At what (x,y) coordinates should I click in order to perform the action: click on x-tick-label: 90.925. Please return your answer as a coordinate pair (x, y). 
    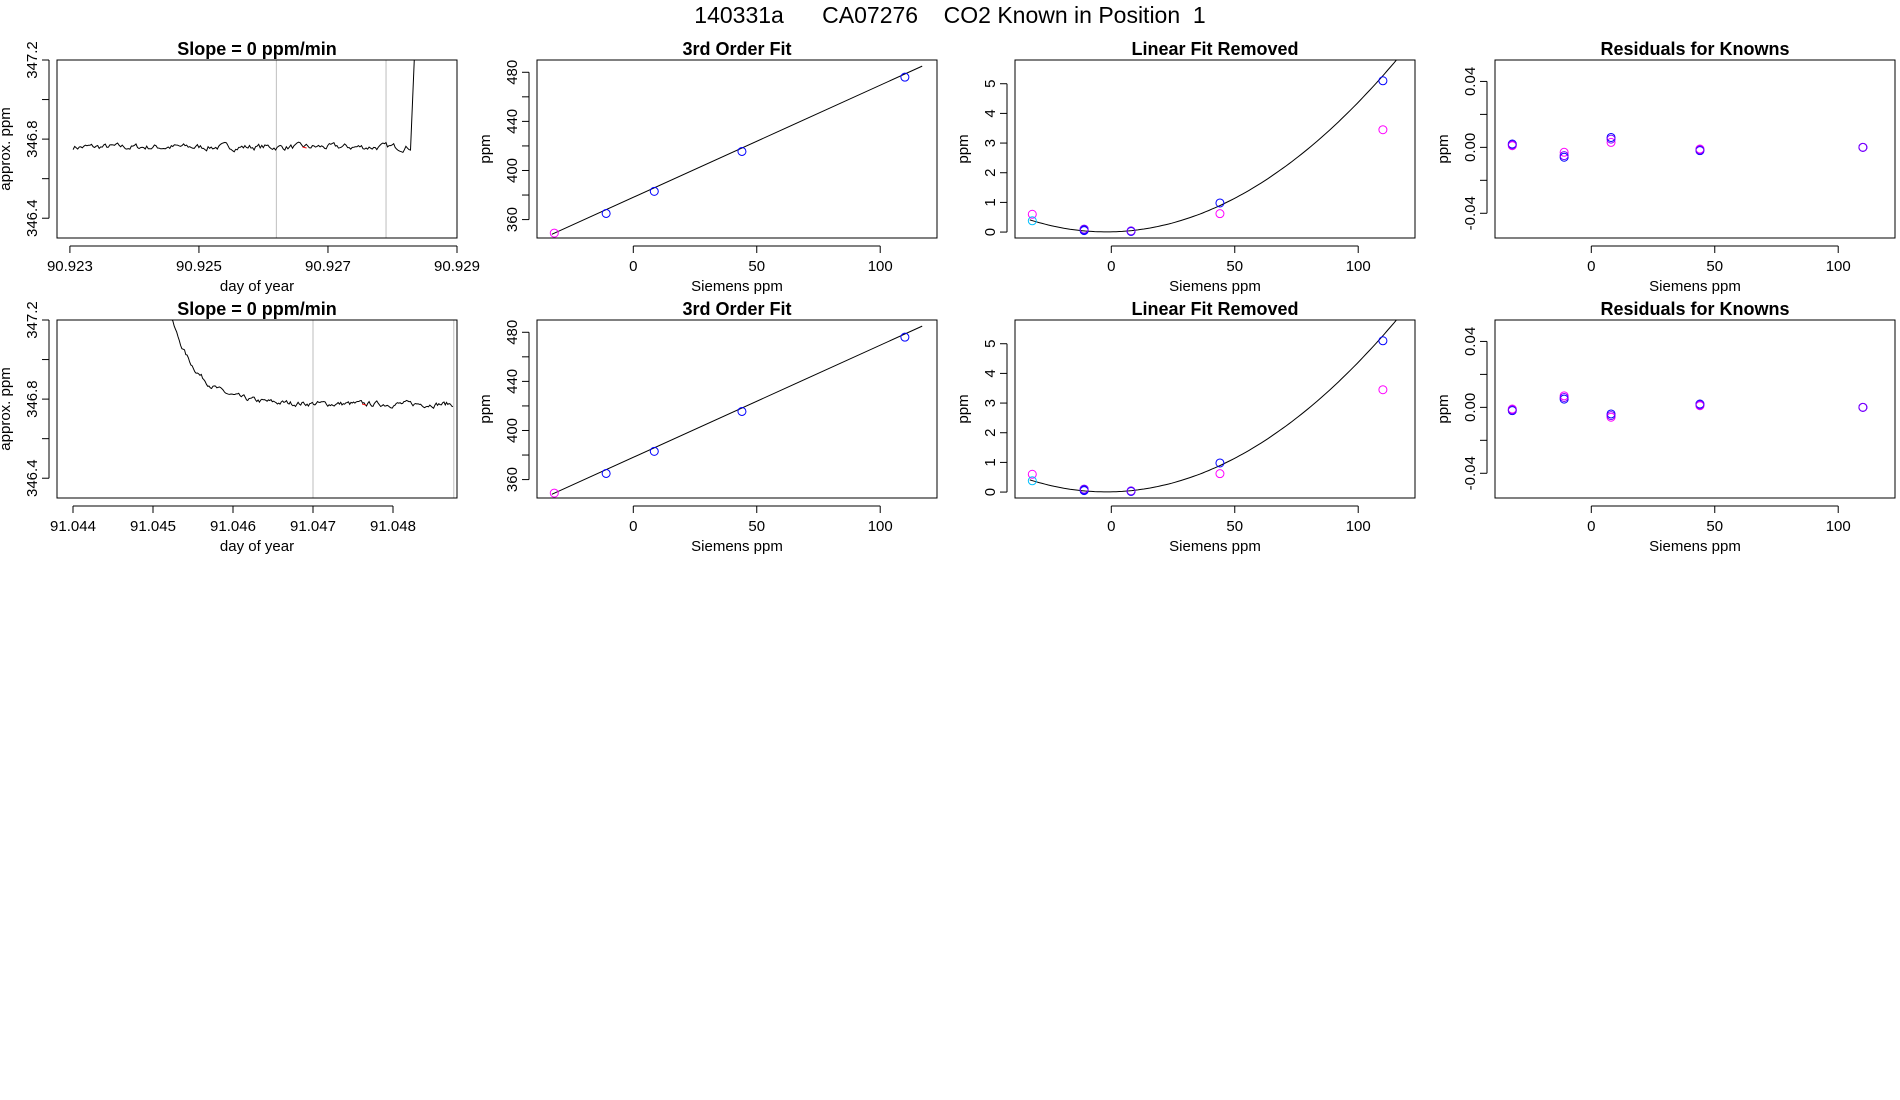
    Looking at the image, I should click on (199, 266).